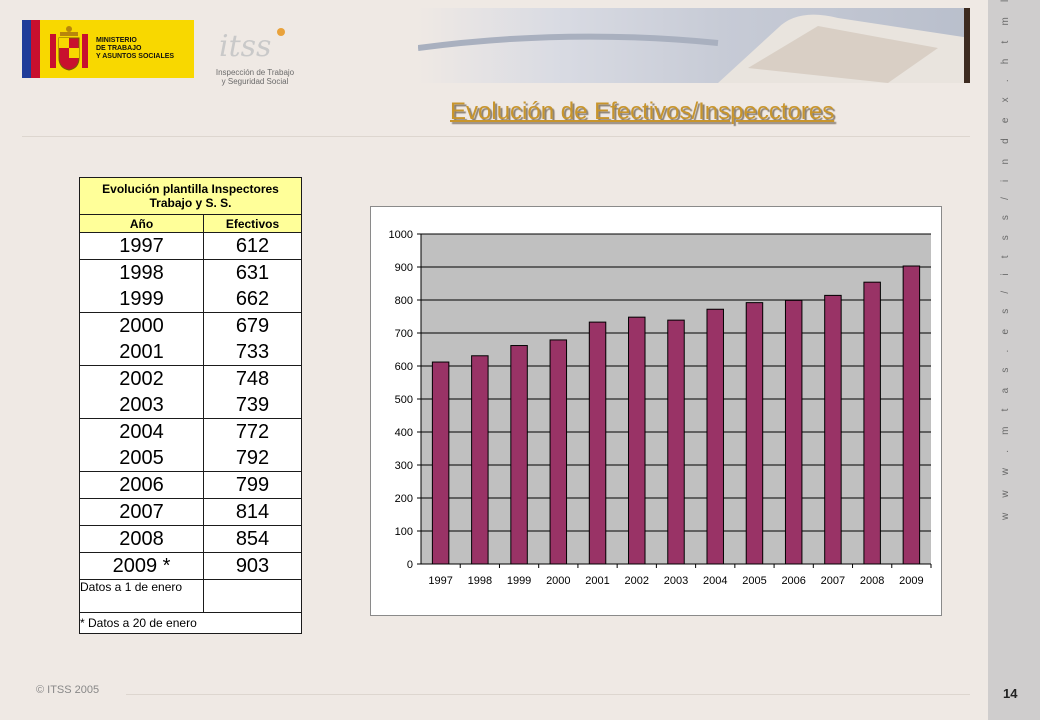 The image size is (1040, 720). Describe the element at coordinates (404, 466) in the screenshot. I see `y-tick-label: 300` at that location.